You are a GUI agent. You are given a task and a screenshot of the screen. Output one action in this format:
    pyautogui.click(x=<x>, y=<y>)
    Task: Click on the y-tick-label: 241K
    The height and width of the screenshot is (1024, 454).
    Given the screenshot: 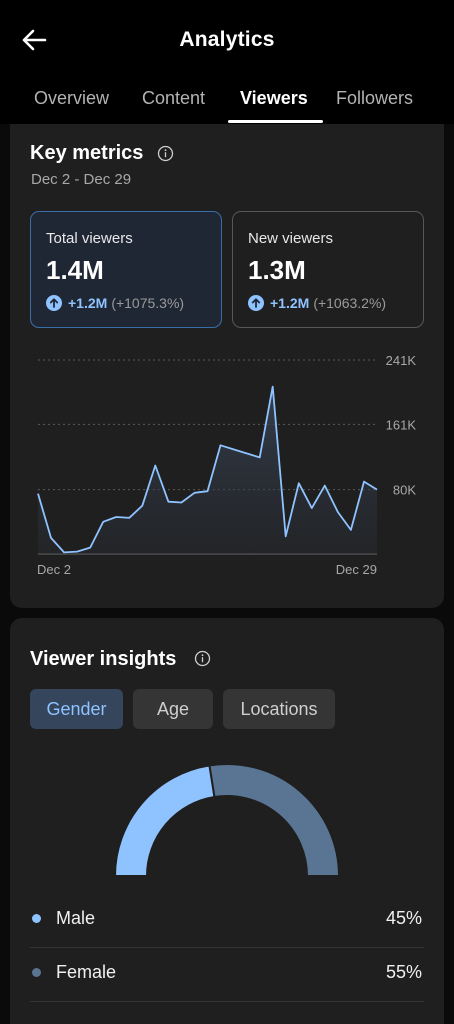 What is the action you would take?
    pyautogui.click(x=401, y=360)
    